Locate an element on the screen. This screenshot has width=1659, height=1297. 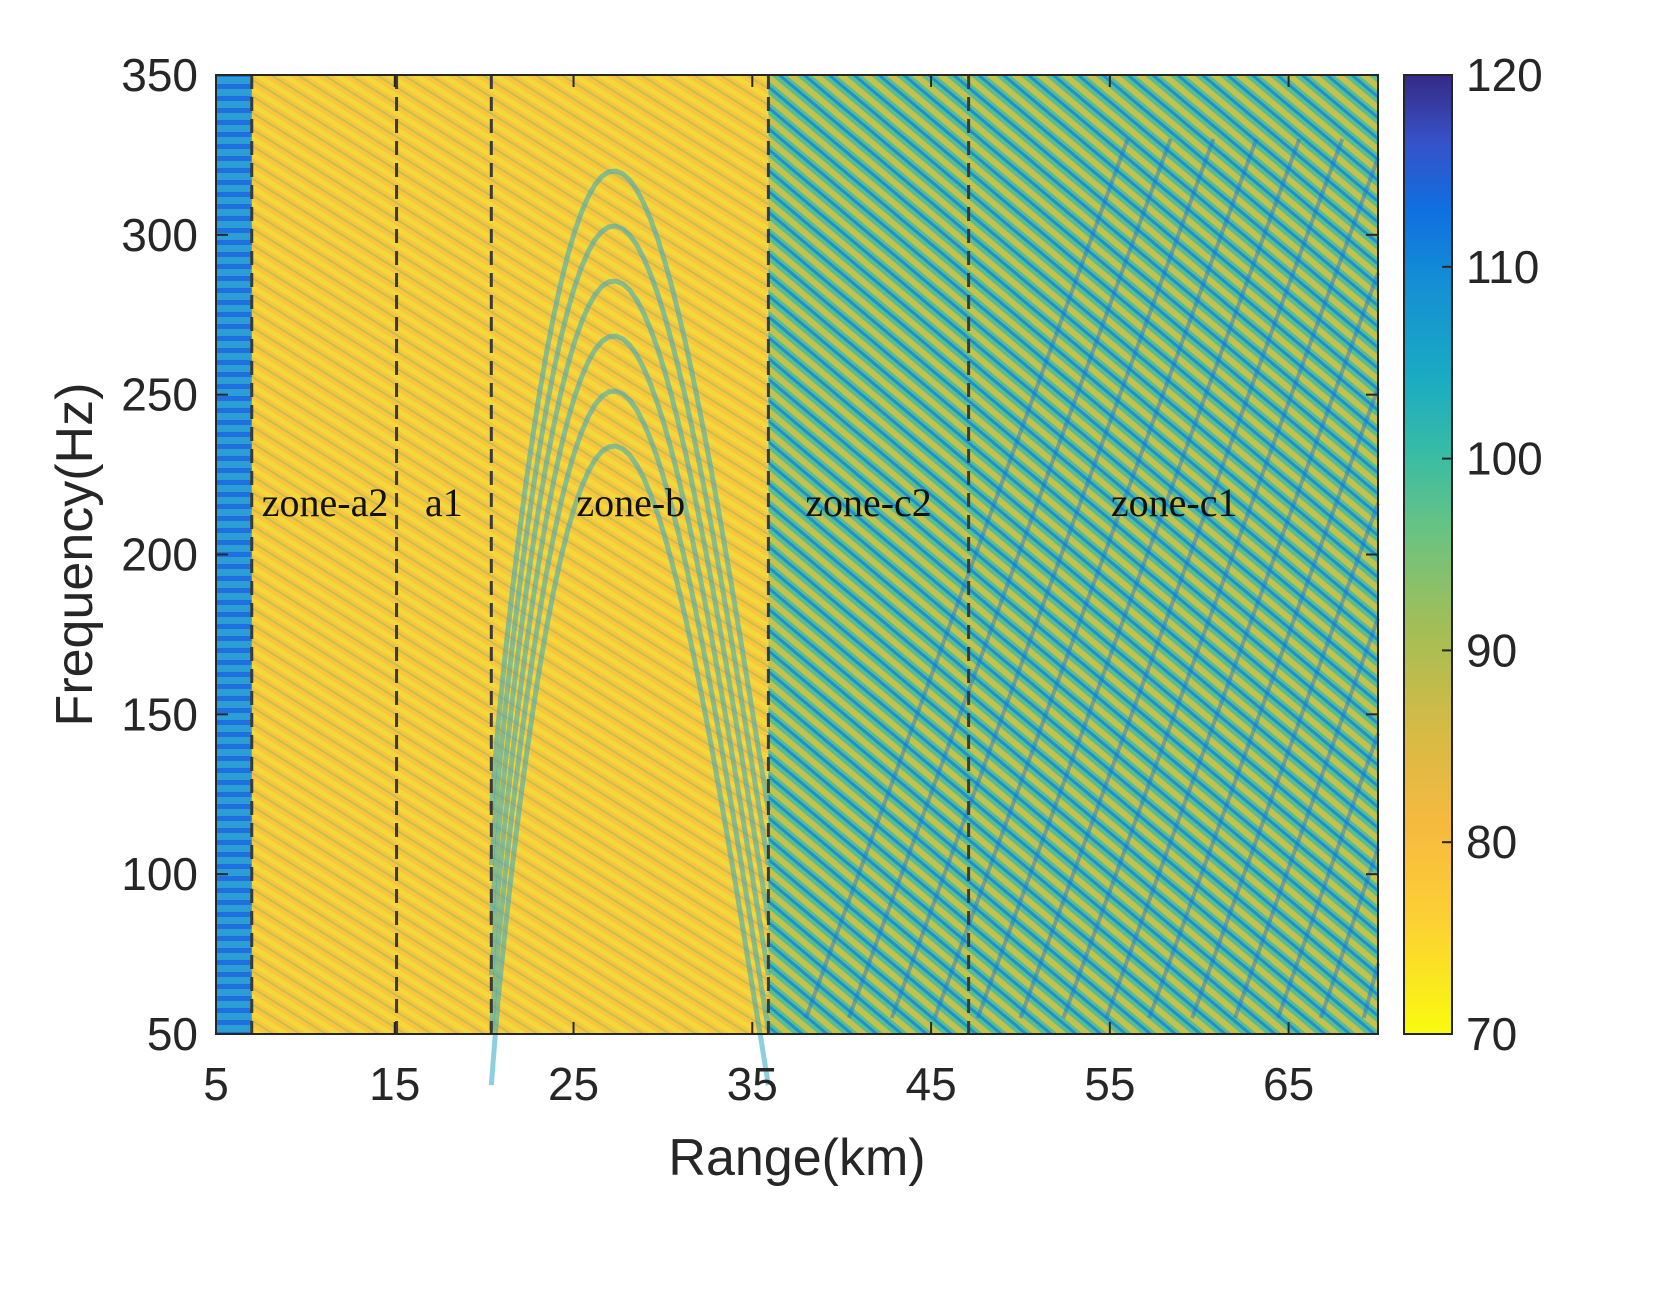
y-tick-label: 300 is located at coordinates (159, 235).